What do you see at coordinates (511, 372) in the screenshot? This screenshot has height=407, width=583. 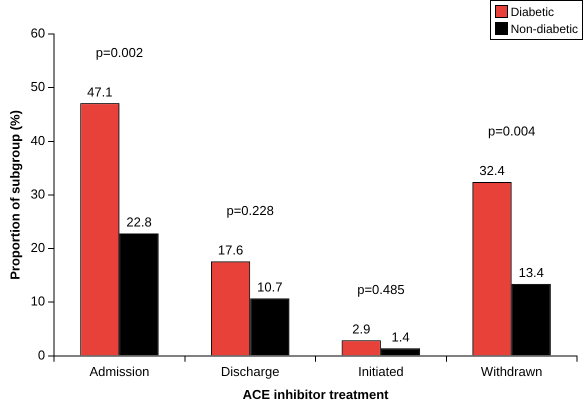 I see `x-tick-label: Withdrawn` at bounding box center [511, 372].